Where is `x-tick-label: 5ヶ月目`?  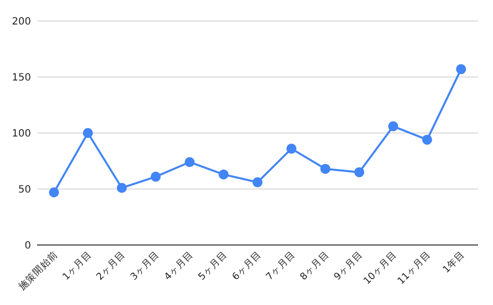
x-tick-label: 5ヶ月目 is located at coordinates (213, 266).